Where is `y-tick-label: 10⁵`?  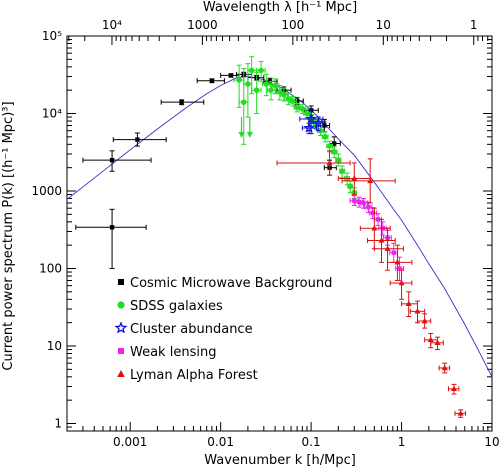
y-tick-label: 10⁵ is located at coordinates (52, 36).